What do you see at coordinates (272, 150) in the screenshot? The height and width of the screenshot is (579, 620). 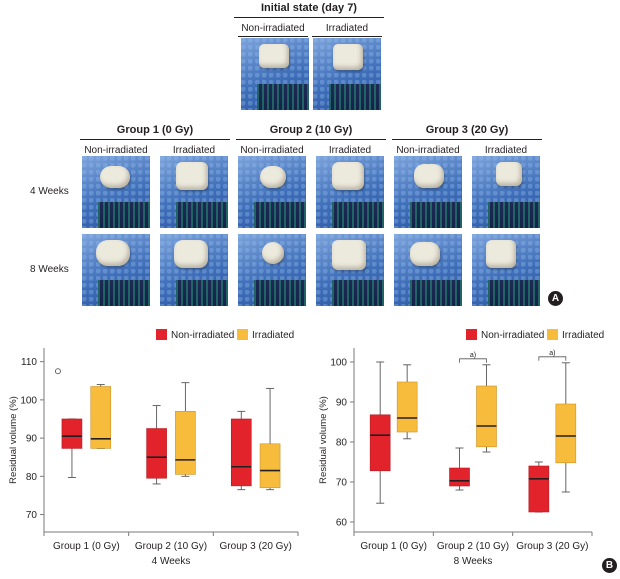 I see `g2-non-irradiated-label: Non-irradiated` at bounding box center [272, 150].